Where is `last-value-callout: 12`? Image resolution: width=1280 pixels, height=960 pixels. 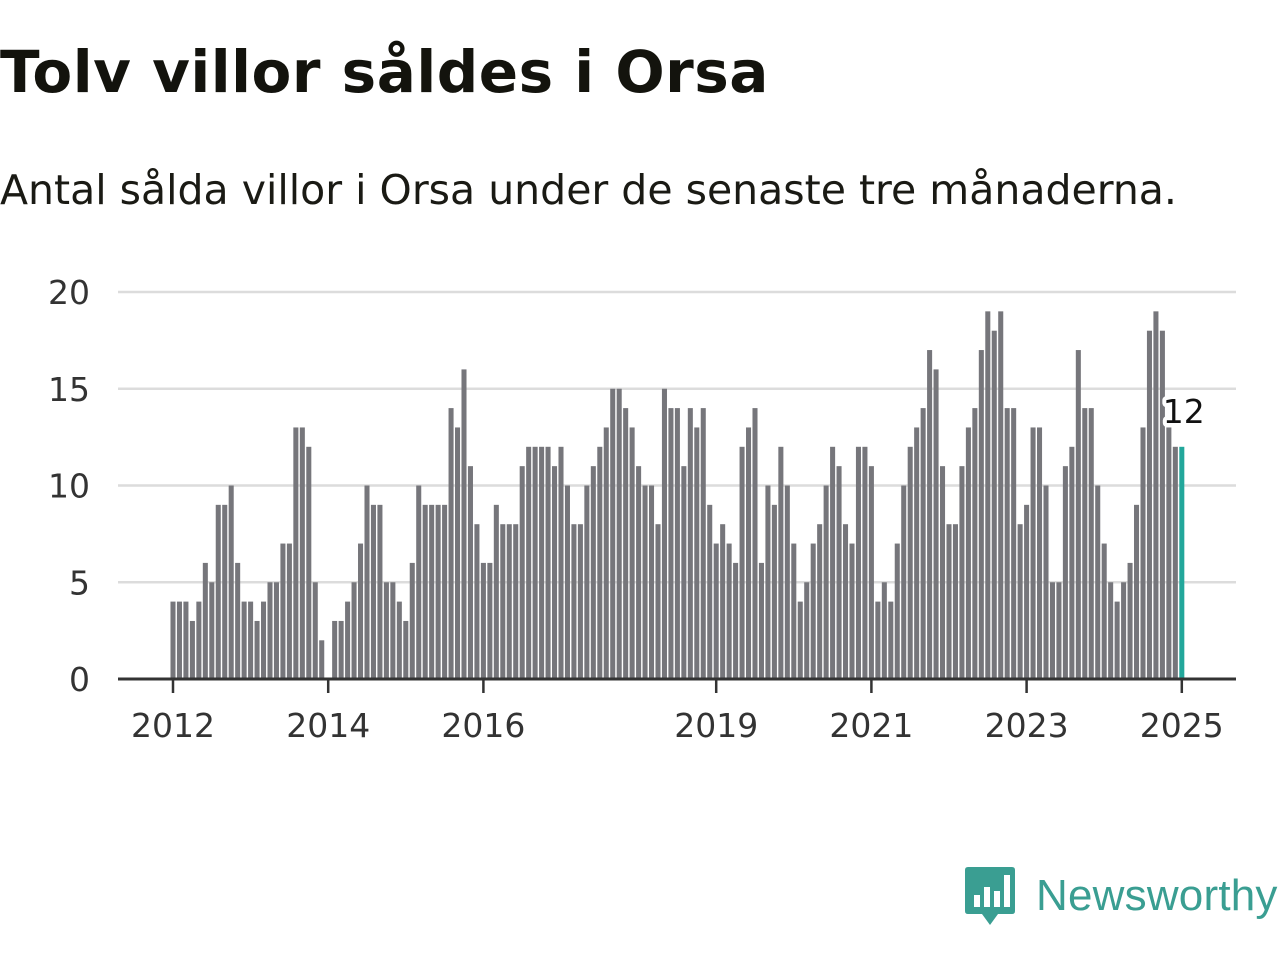 last-value-callout: 12 is located at coordinates (1184, 411).